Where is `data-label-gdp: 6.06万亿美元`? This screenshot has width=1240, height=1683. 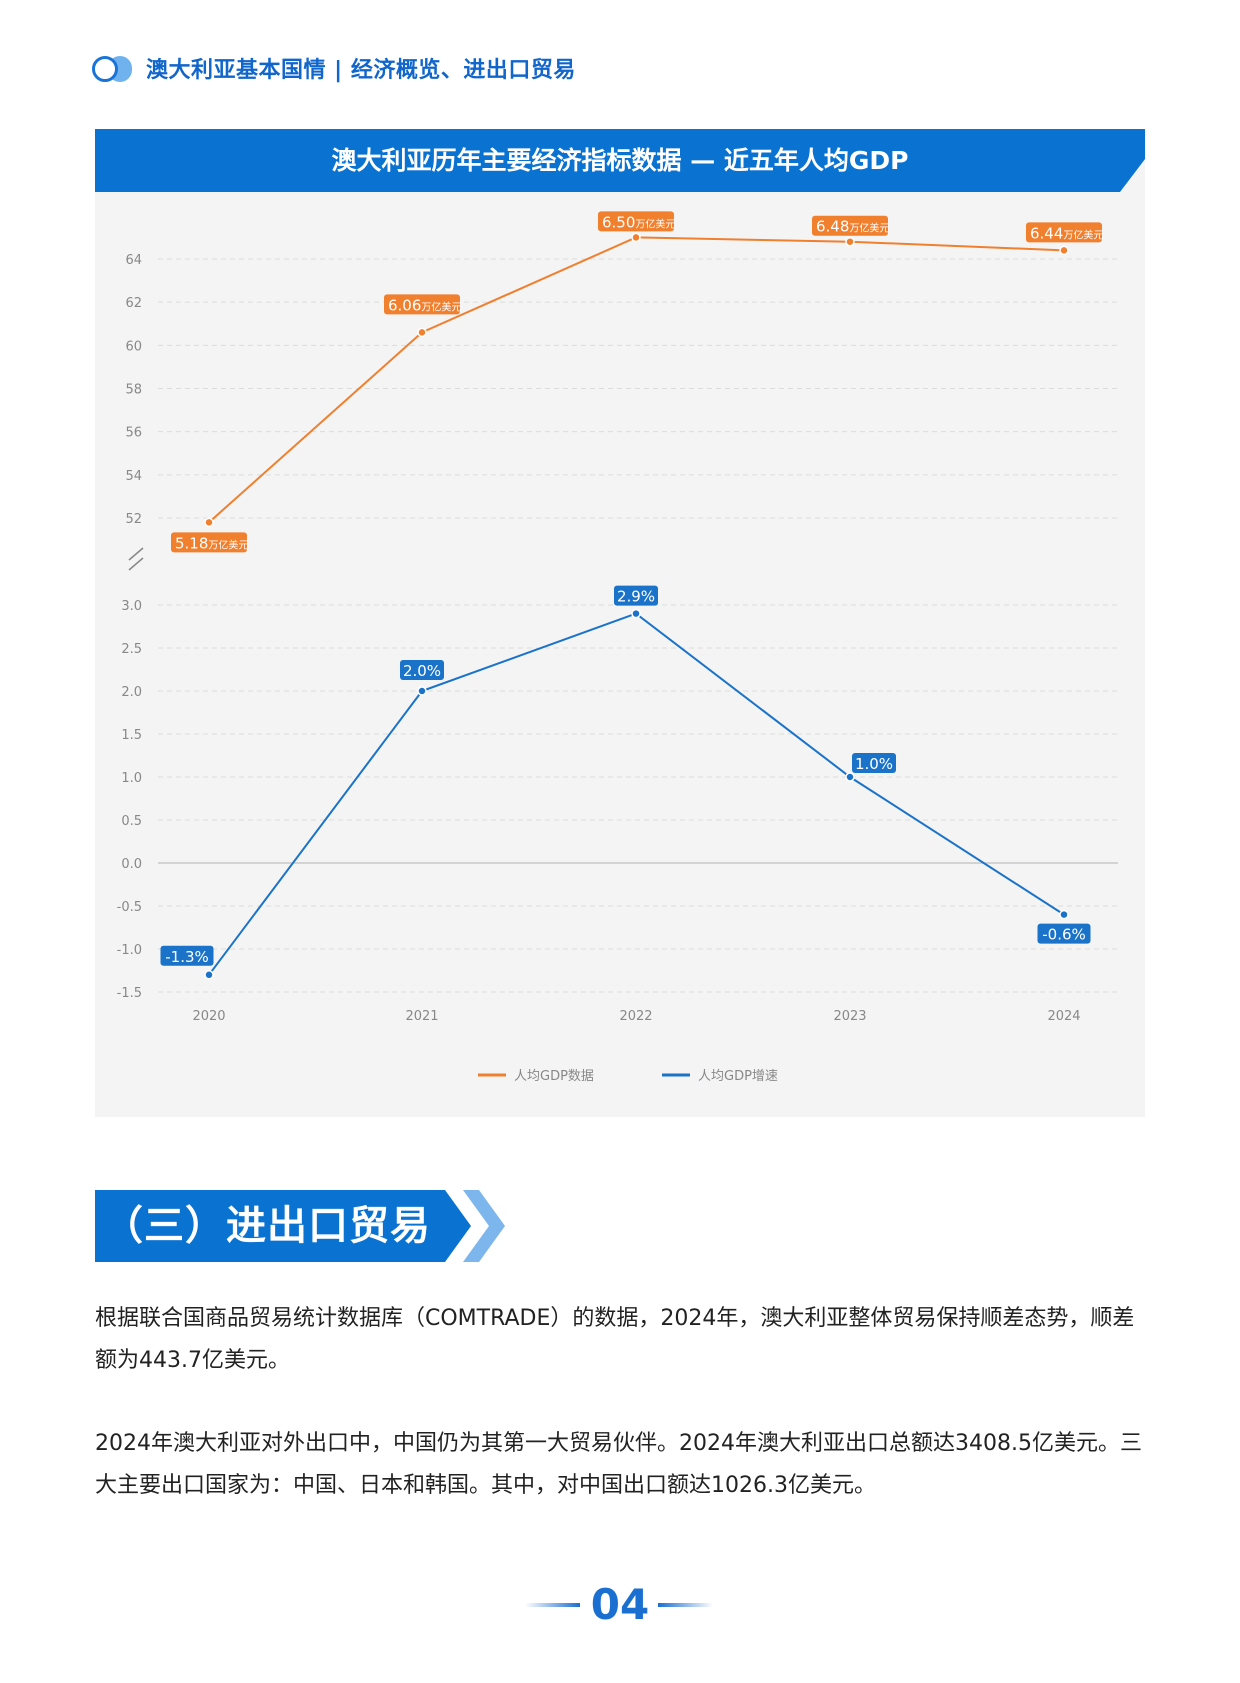
data-label-gdp: 6.06万亿美元 is located at coordinates (424, 305).